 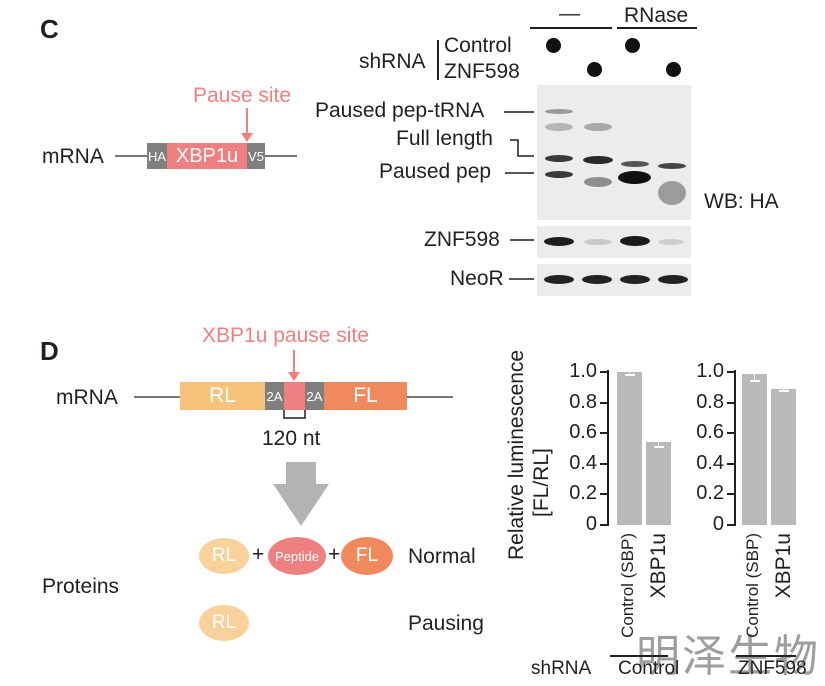 I want to click on protein-rl-normal: RL, so click(x=224, y=556).